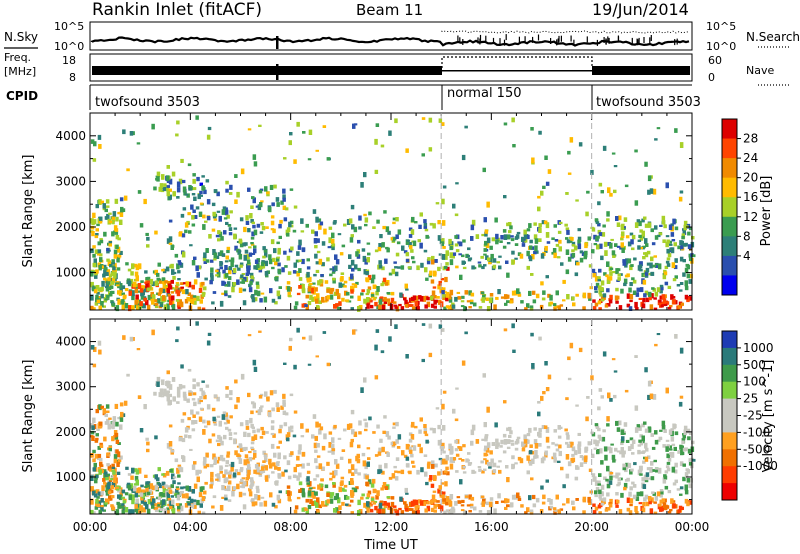 Image resolution: width=800 pixels, height=554 pixels. I want to click on xtick-label: 04:00, so click(190, 527).